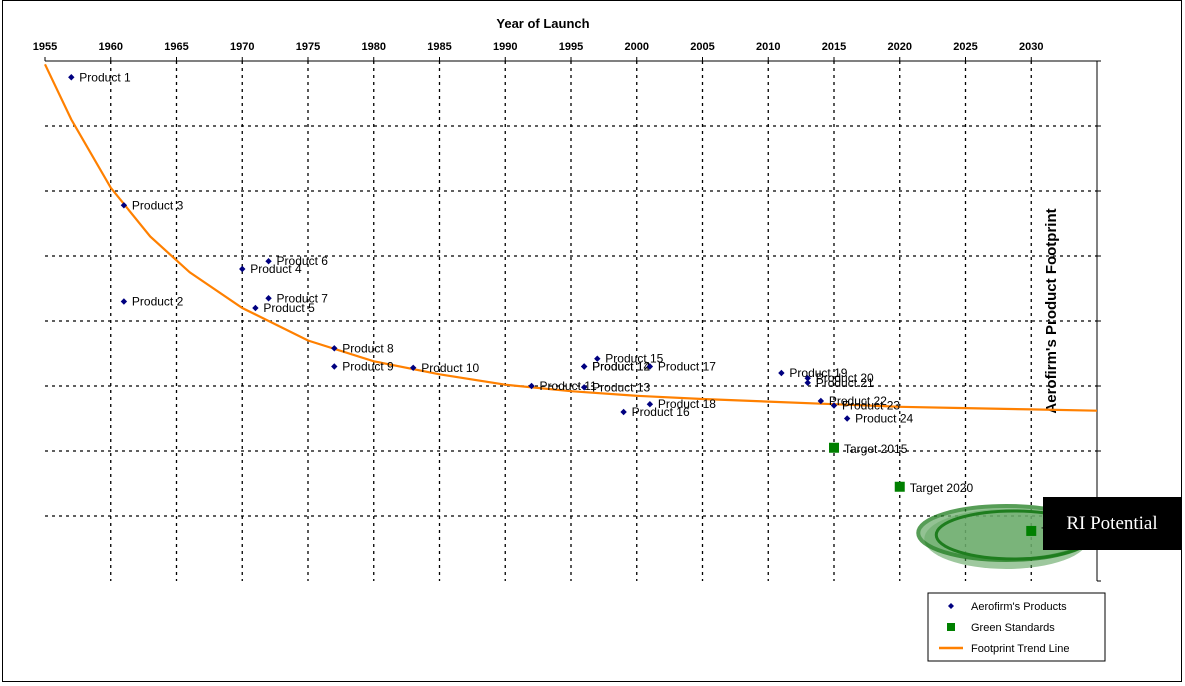 The image size is (1185, 686). Describe the element at coordinates (1051, 310) in the screenshot. I see `y-axis-title: Aerofirm's Product Footprint` at that location.